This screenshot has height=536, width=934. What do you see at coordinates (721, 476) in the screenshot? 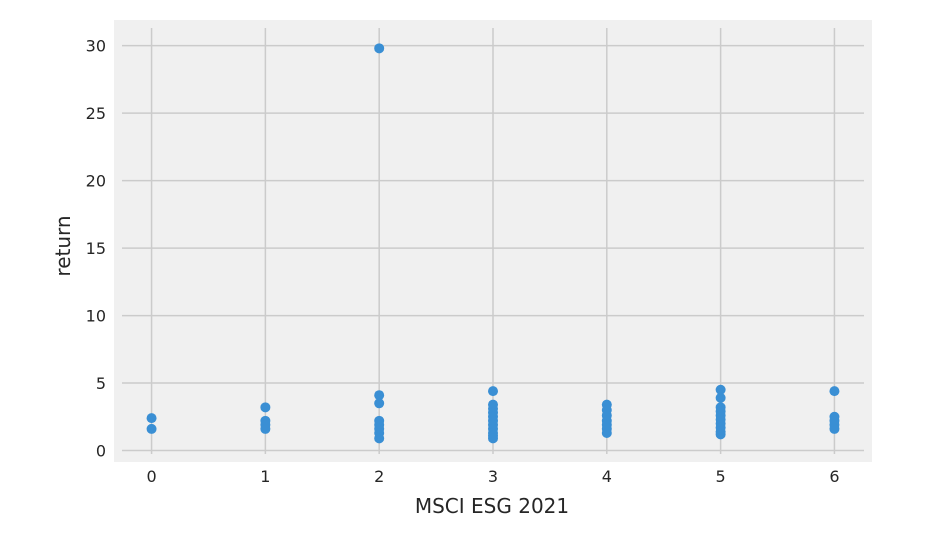
I see `x-tick-label: 5` at bounding box center [721, 476].